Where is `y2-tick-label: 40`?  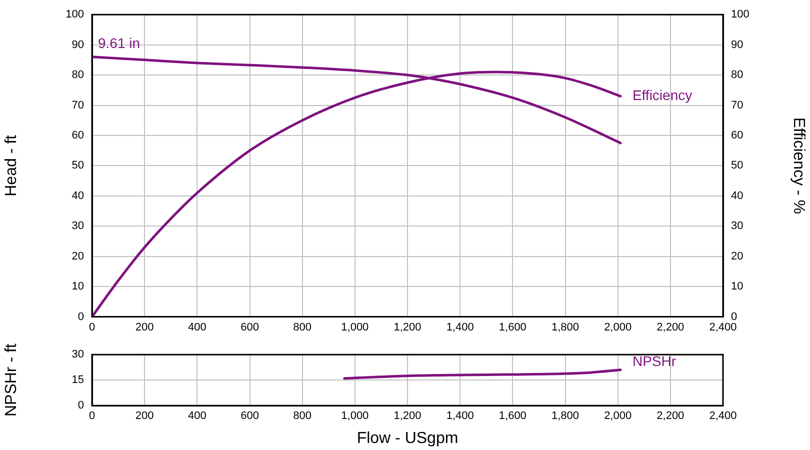 y2-tick-label: 40 is located at coordinates (737, 196).